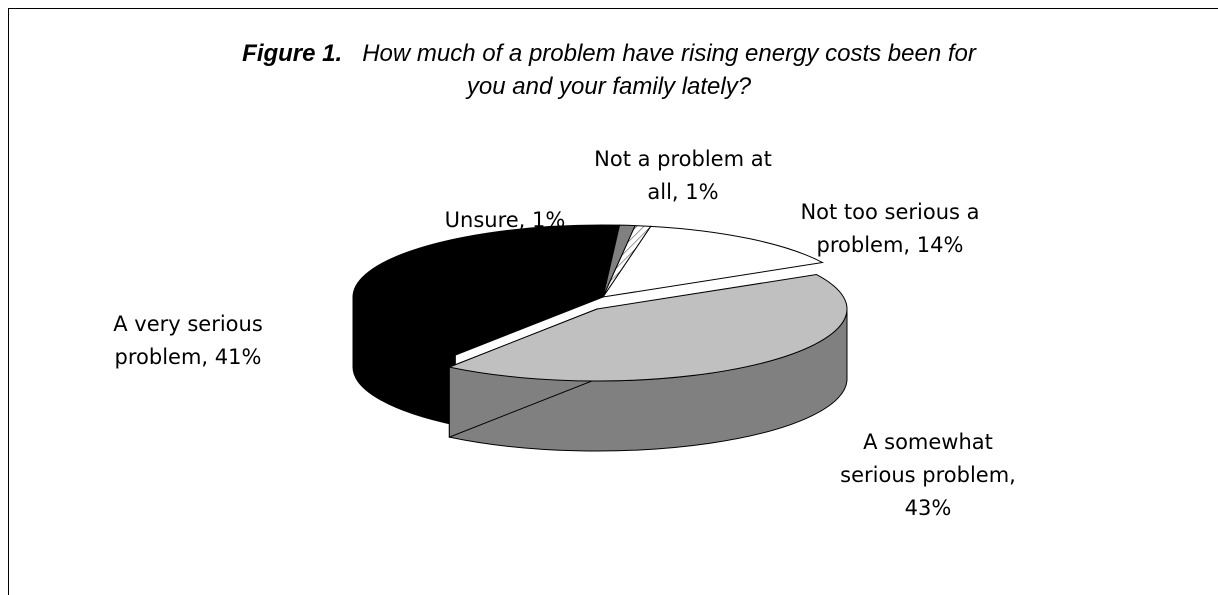 Image resolution: width=1218 pixels, height=595 pixels. I want to click on slice-label-not_at_all: Not a problem at all, 1%, so click(683, 175).